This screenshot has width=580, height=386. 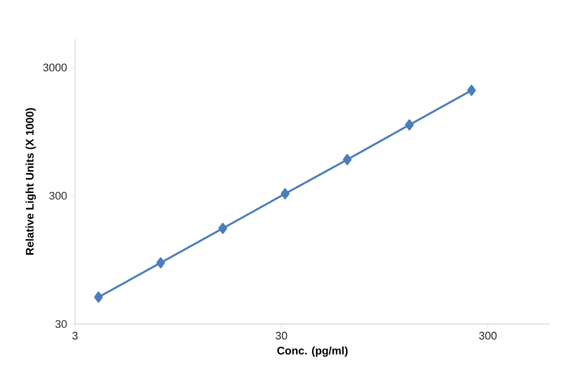 I want to click on y-axis-title: Relative Light Units (X 1000), so click(x=31, y=181).